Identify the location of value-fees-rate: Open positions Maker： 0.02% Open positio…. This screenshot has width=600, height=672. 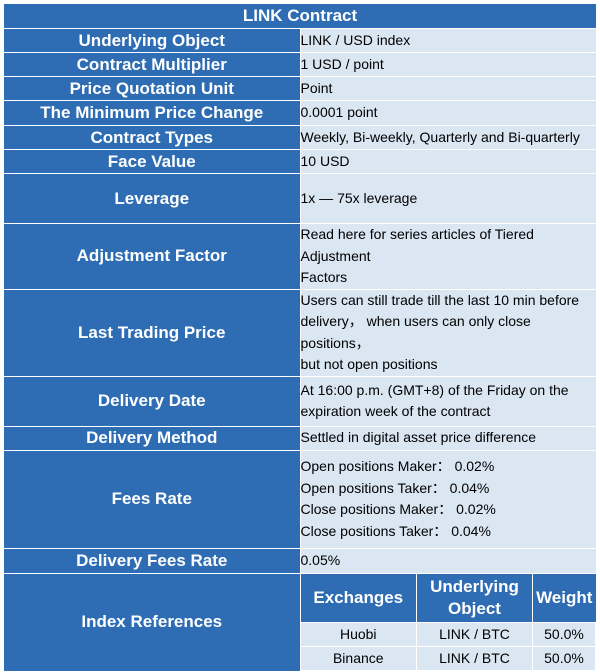
(448, 499).